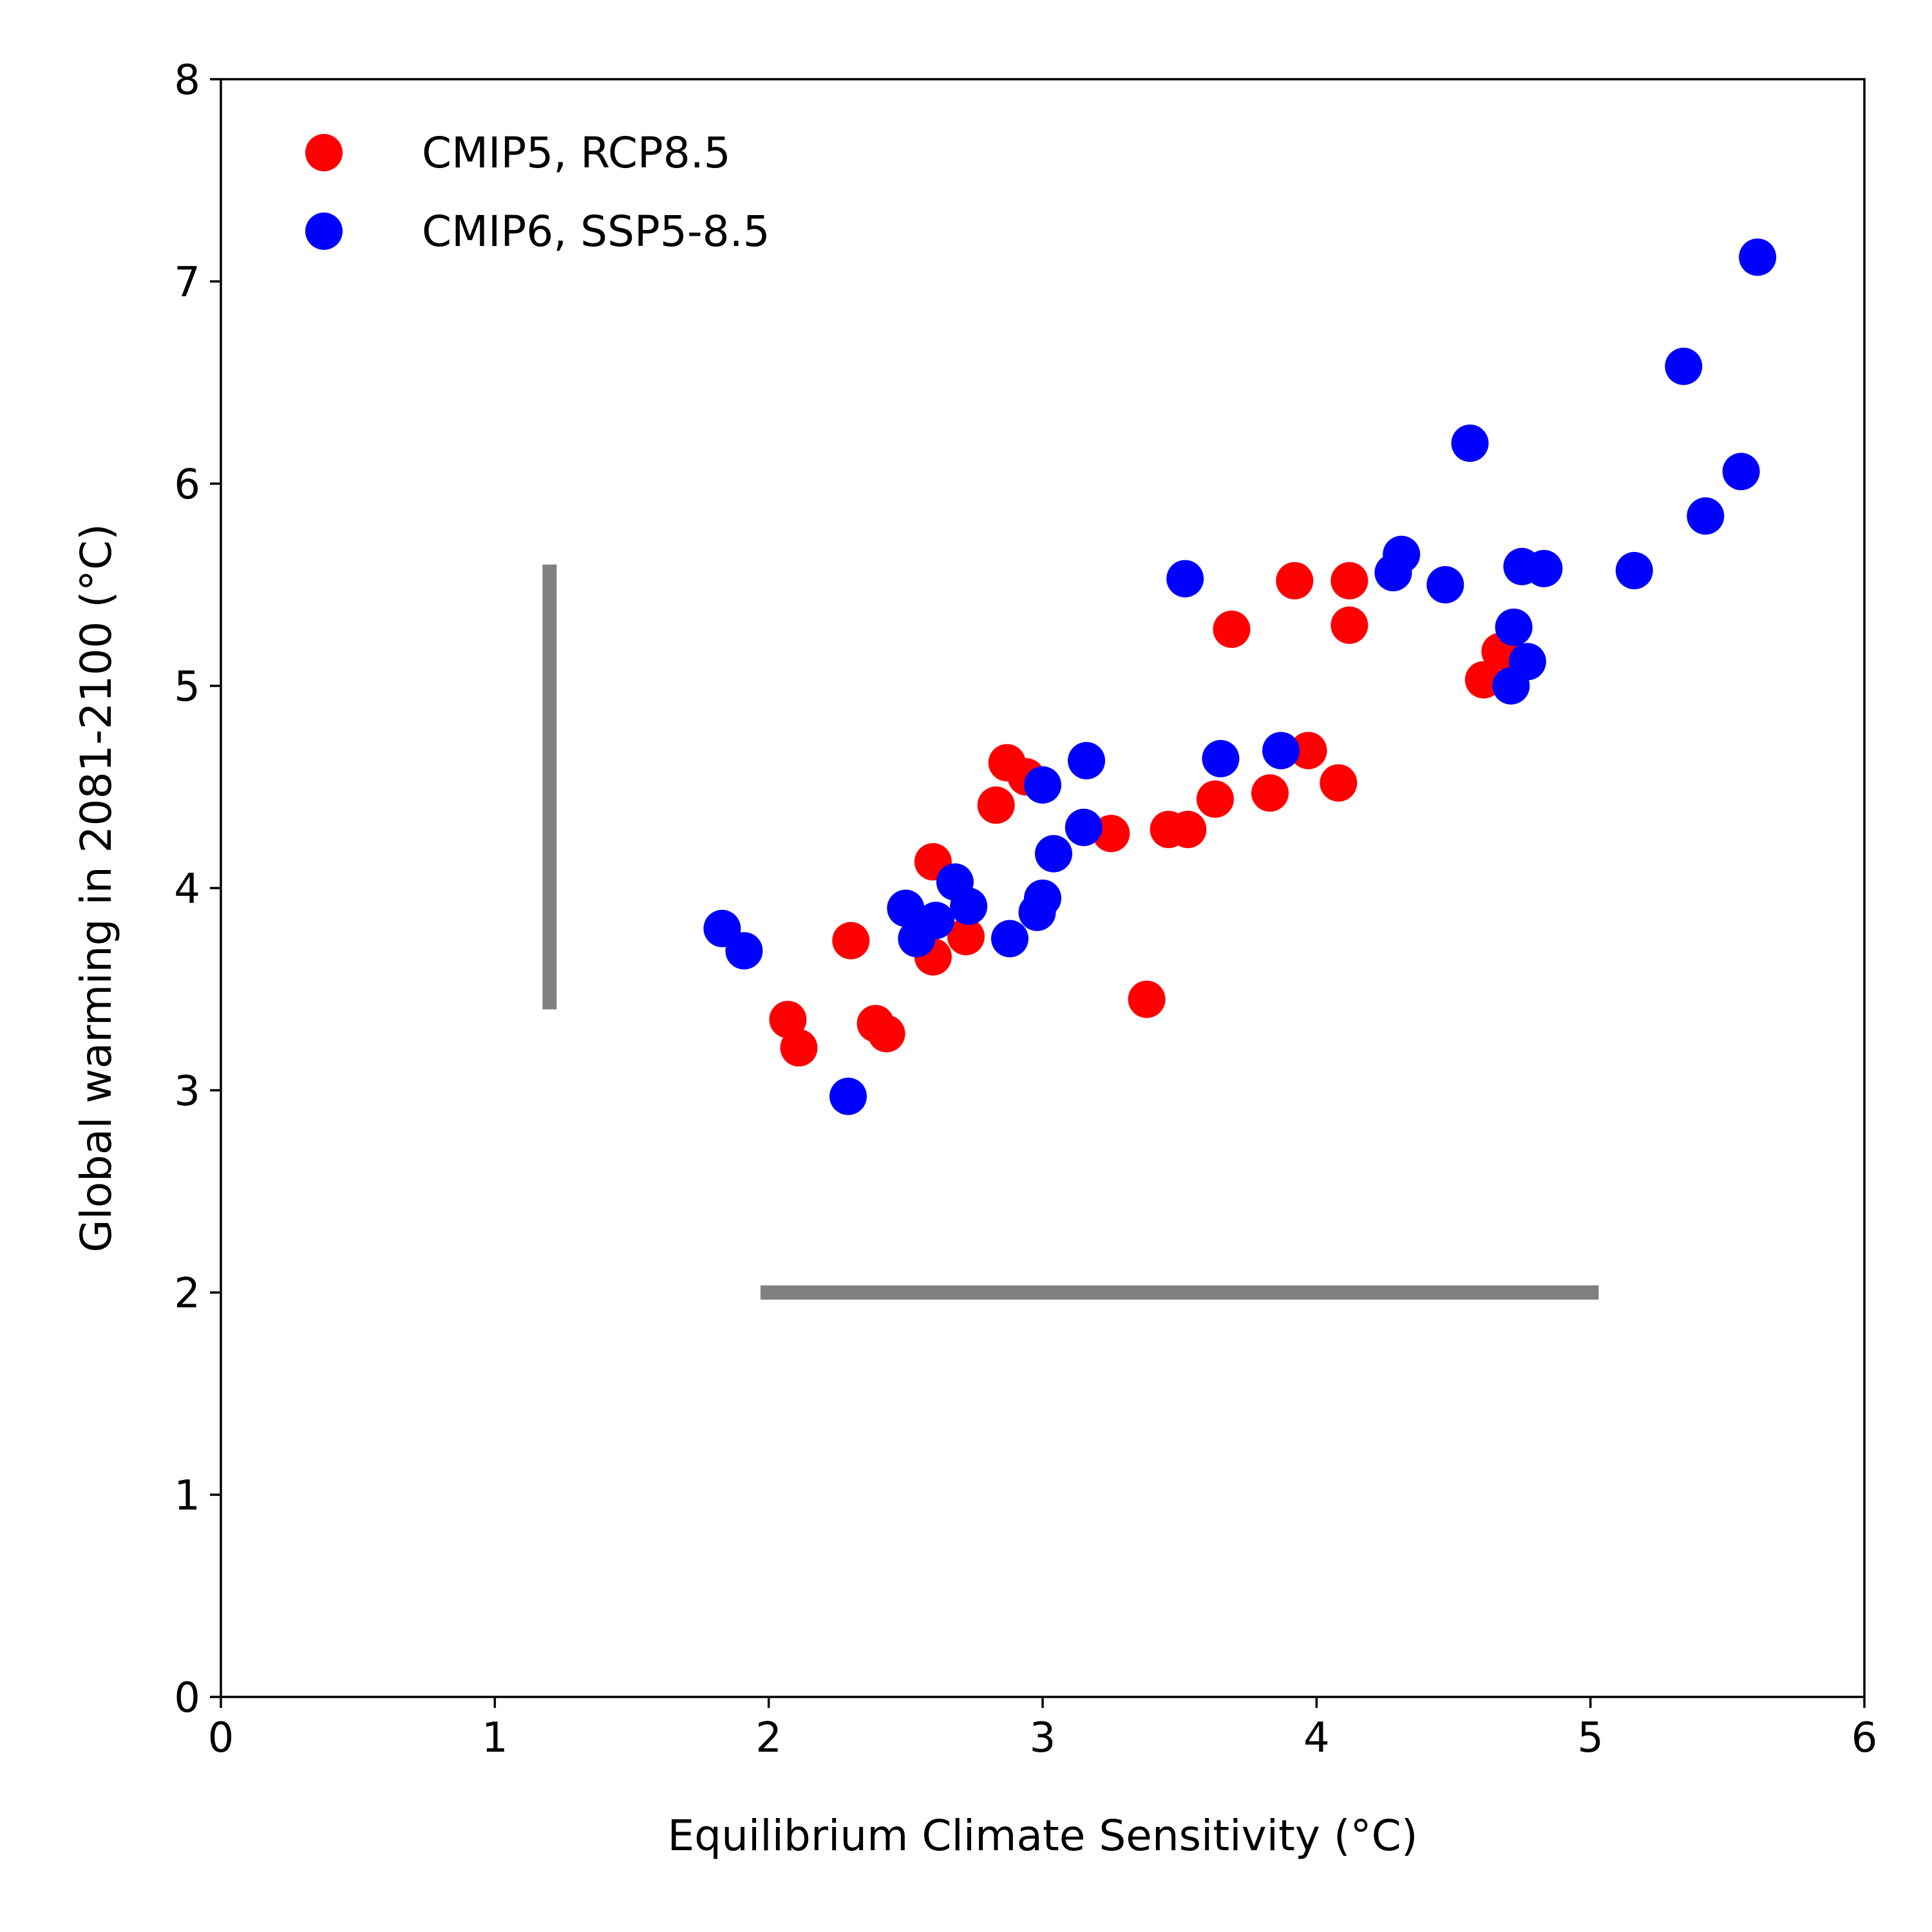 This screenshot has height=1932, width=1932. I want to click on x-tick-label: 4, so click(1317, 1738).